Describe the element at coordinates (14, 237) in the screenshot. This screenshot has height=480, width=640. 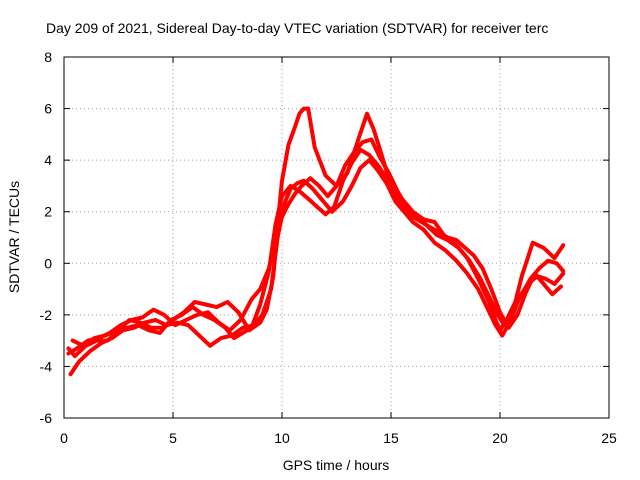
I see `y-axis-title: SDTVAR / TECUs` at that location.